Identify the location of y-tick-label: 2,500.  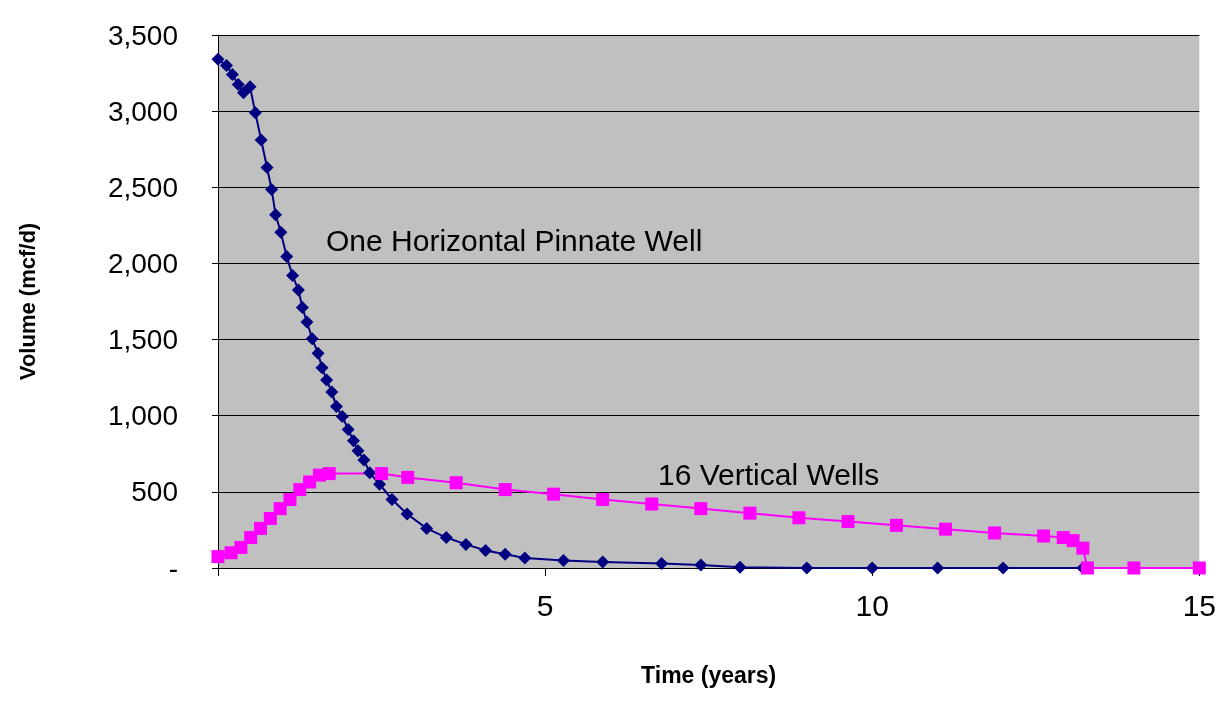
(142, 187).